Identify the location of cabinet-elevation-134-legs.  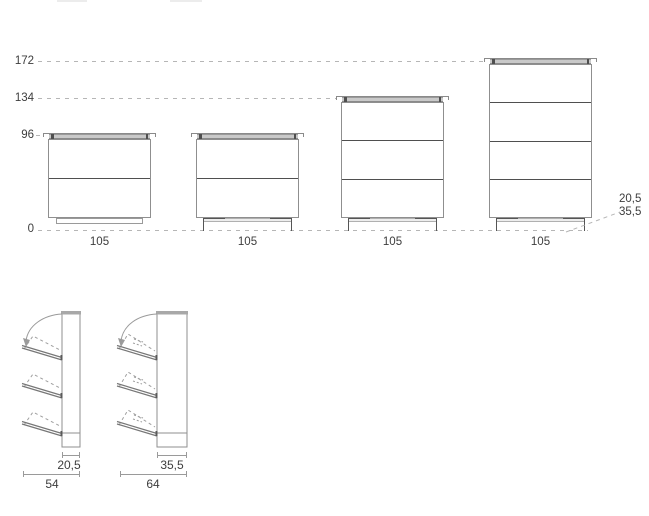
(392, 163).